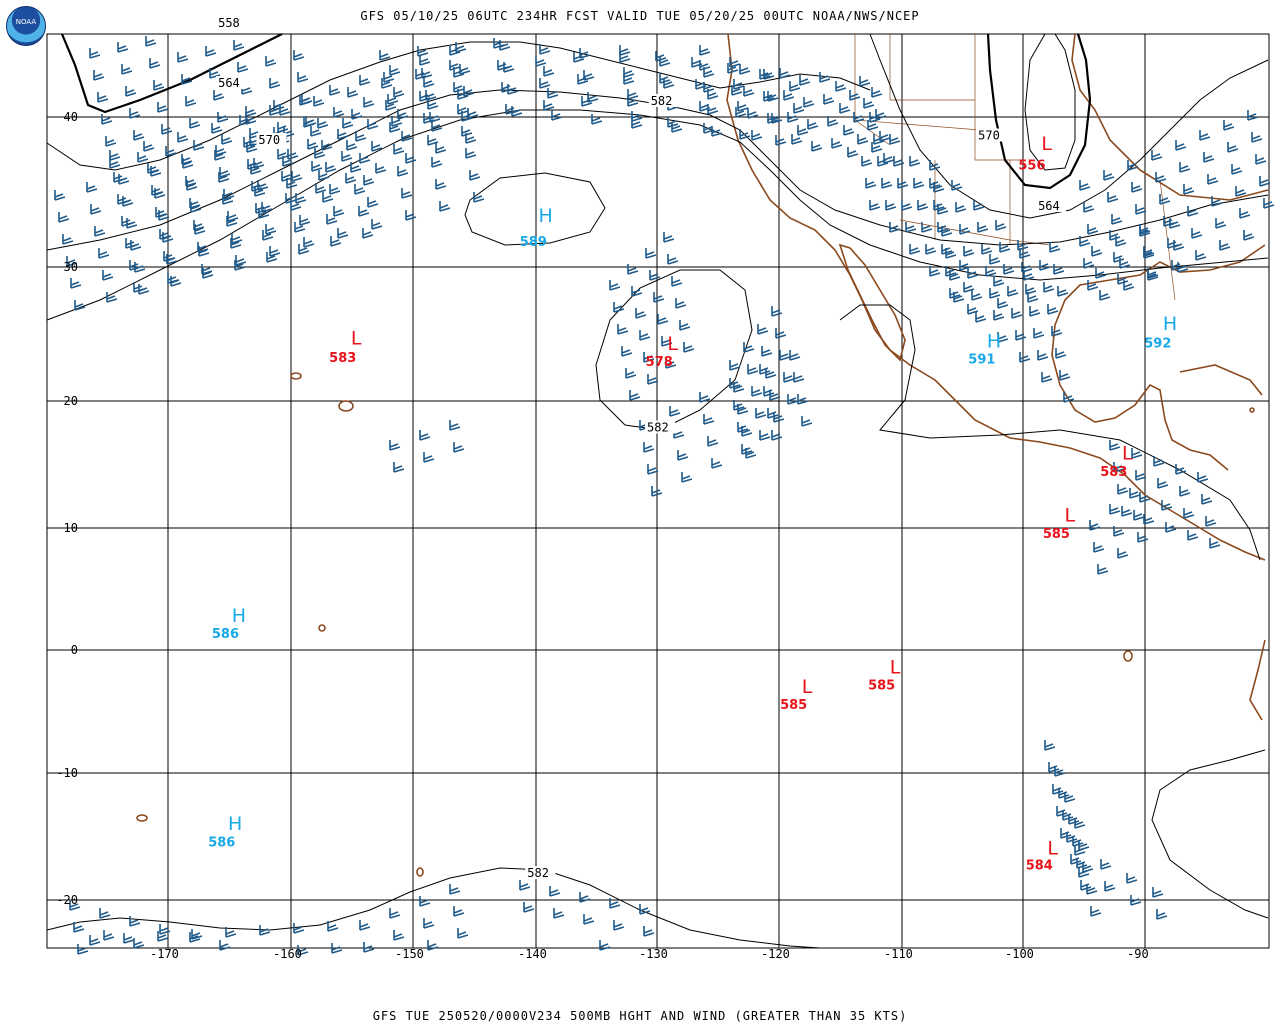  What do you see at coordinates (1052, 848) in the screenshot?
I see `low-center-letter: L` at bounding box center [1052, 848].